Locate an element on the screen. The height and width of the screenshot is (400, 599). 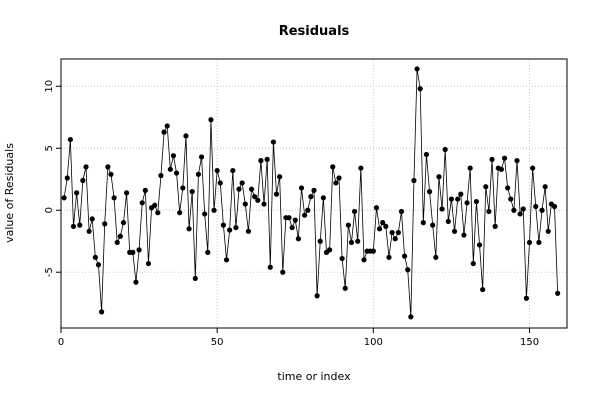
x-axis-label: time or index is located at coordinates (314, 376).